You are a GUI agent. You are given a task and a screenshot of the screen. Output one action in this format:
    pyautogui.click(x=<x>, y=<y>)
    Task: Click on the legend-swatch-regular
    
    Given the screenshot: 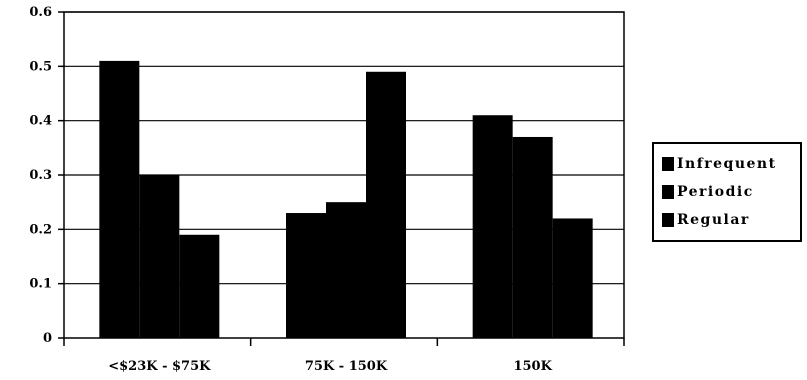 What is the action you would take?
    pyautogui.click(x=668, y=220)
    